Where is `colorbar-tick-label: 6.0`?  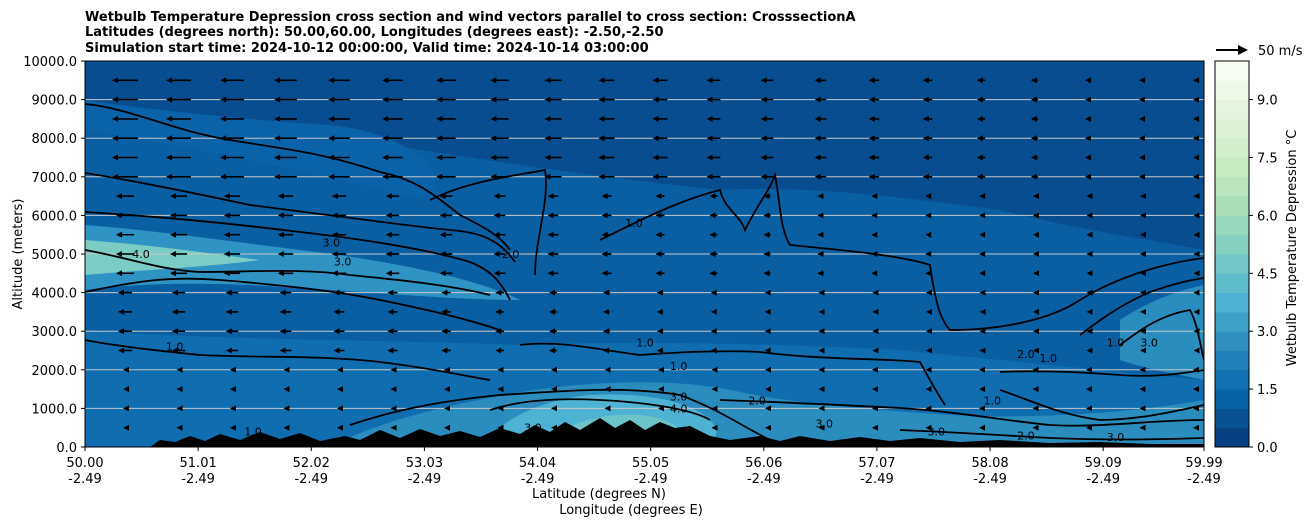 colorbar-tick-label: 6.0 is located at coordinates (1267, 216).